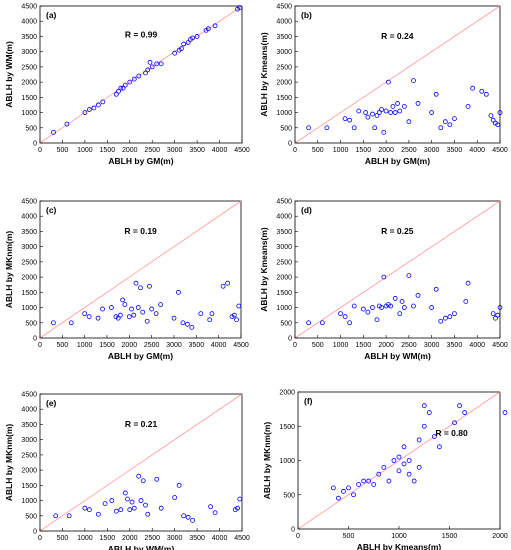 The image size is (511, 550). I want to click on y-tick-label: 4000, so click(284, 22).